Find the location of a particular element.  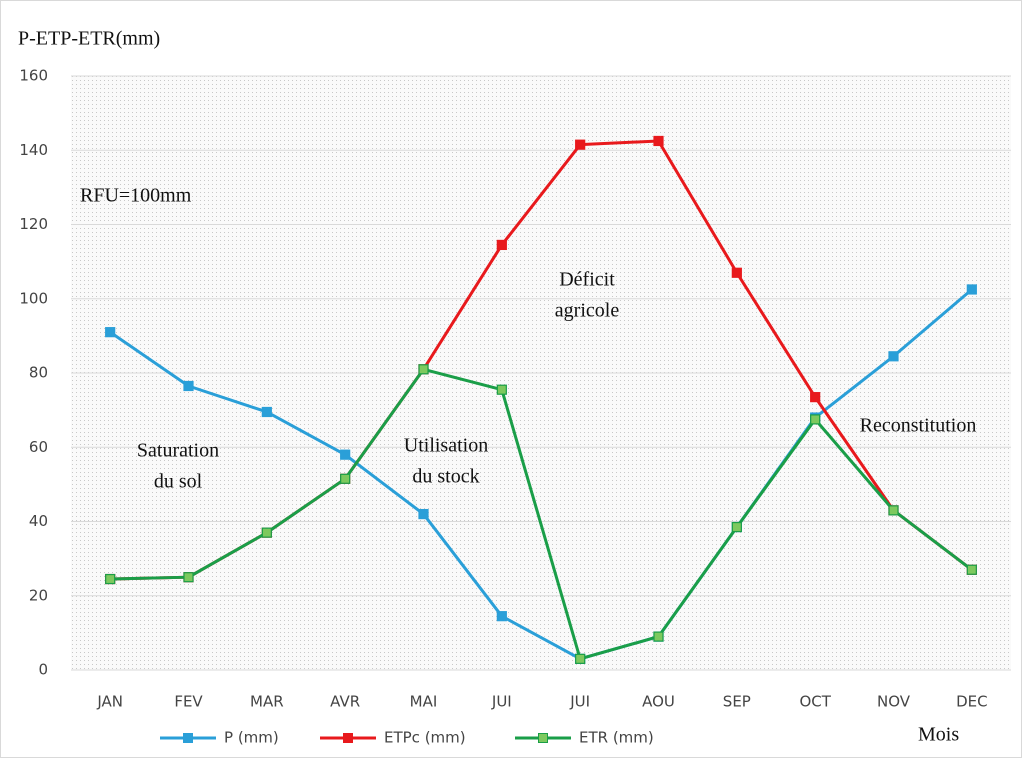

annotation: du sol is located at coordinates (178, 482).